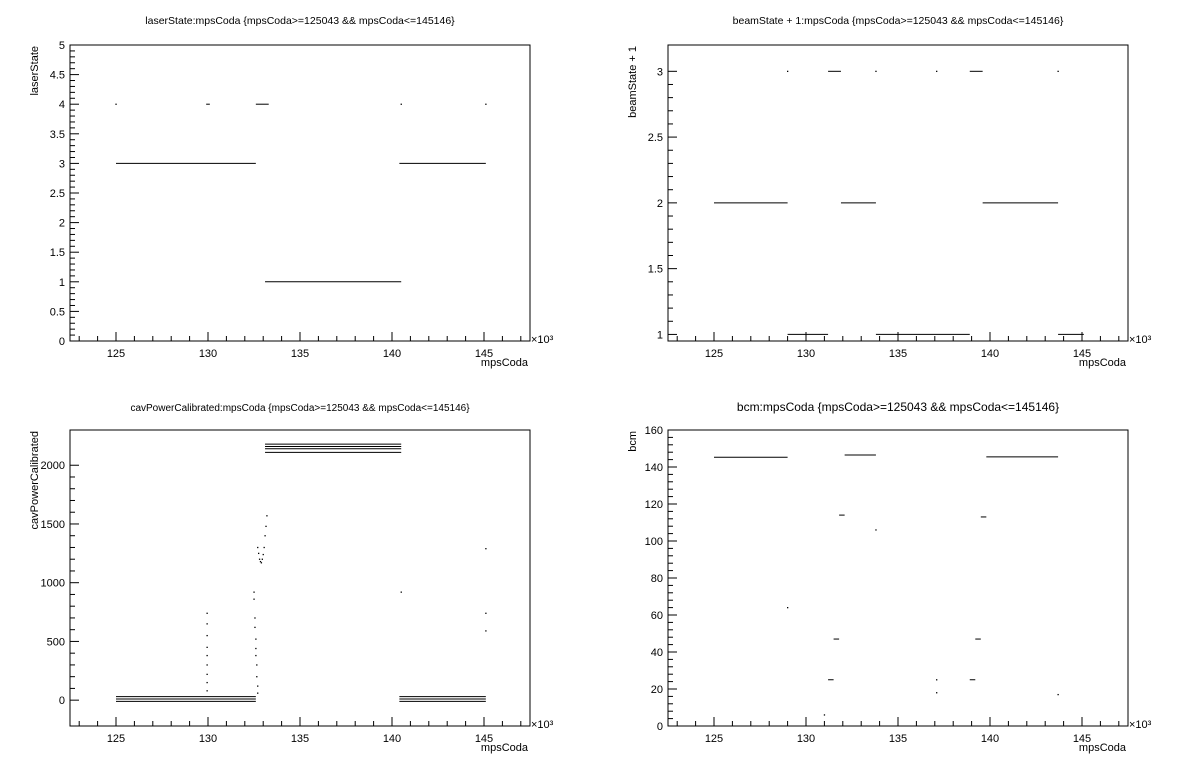  What do you see at coordinates (56, 642) in the screenshot?
I see `y-tick-label: 500` at bounding box center [56, 642].